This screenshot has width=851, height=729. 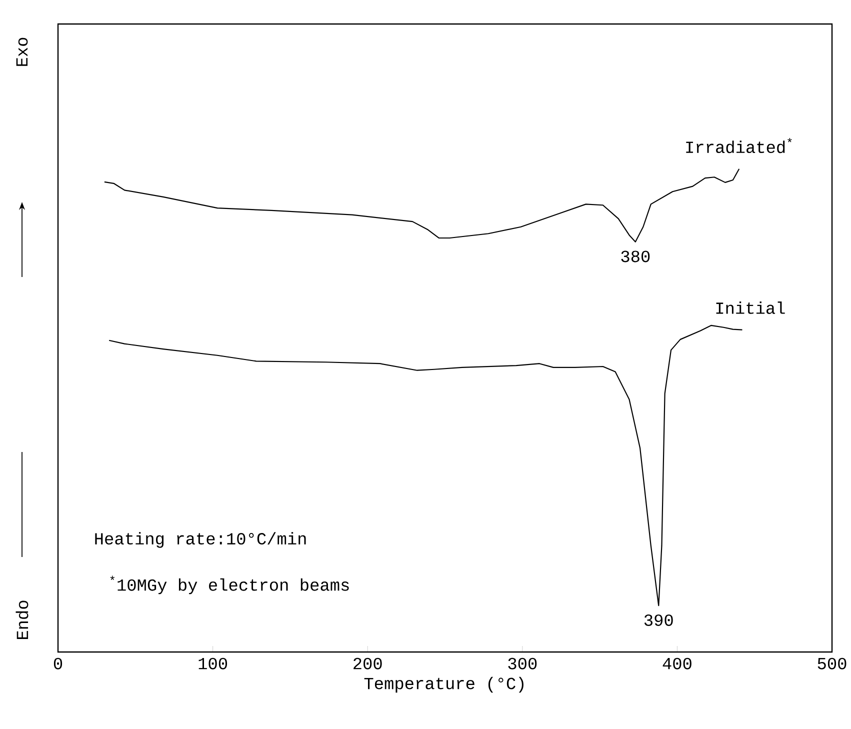 I want to click on series-label: Irradiated$^{*}$, so click(x=739, y=146).